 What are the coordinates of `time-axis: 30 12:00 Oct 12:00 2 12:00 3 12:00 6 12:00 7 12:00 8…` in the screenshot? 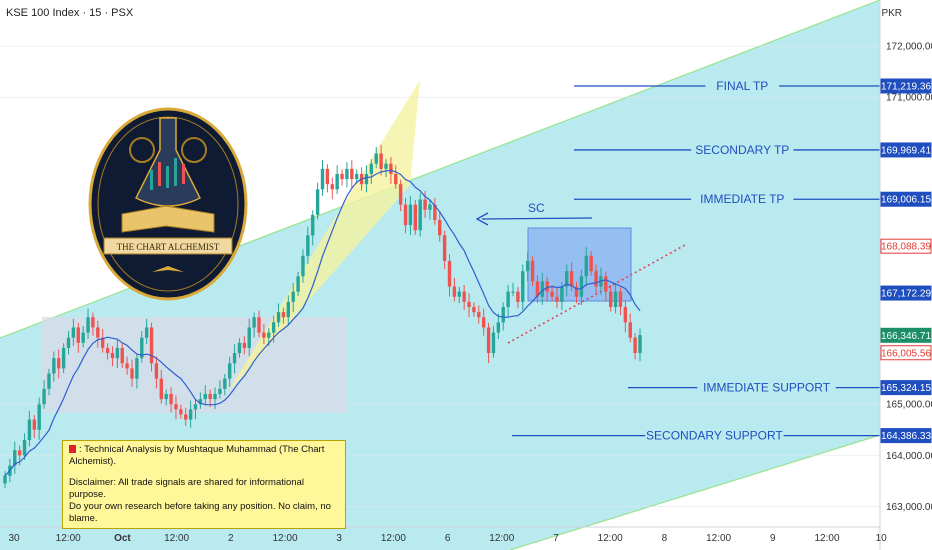 It's located at (447, 538).